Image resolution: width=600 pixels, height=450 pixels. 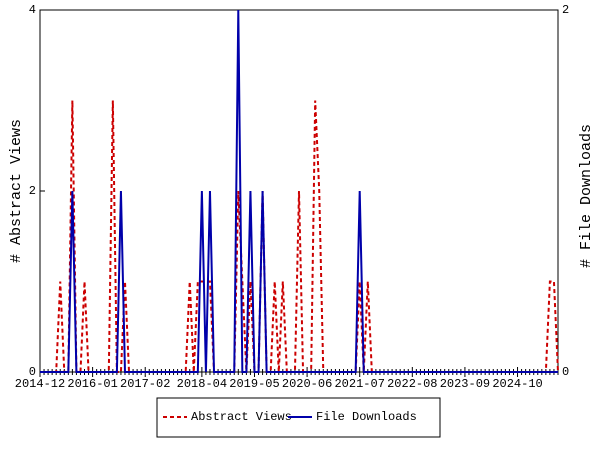 What do you see at coordinates (412, 384) in the screenshot?
I see `x-tick-label: 2022-08` at bounding box center [412, 384].